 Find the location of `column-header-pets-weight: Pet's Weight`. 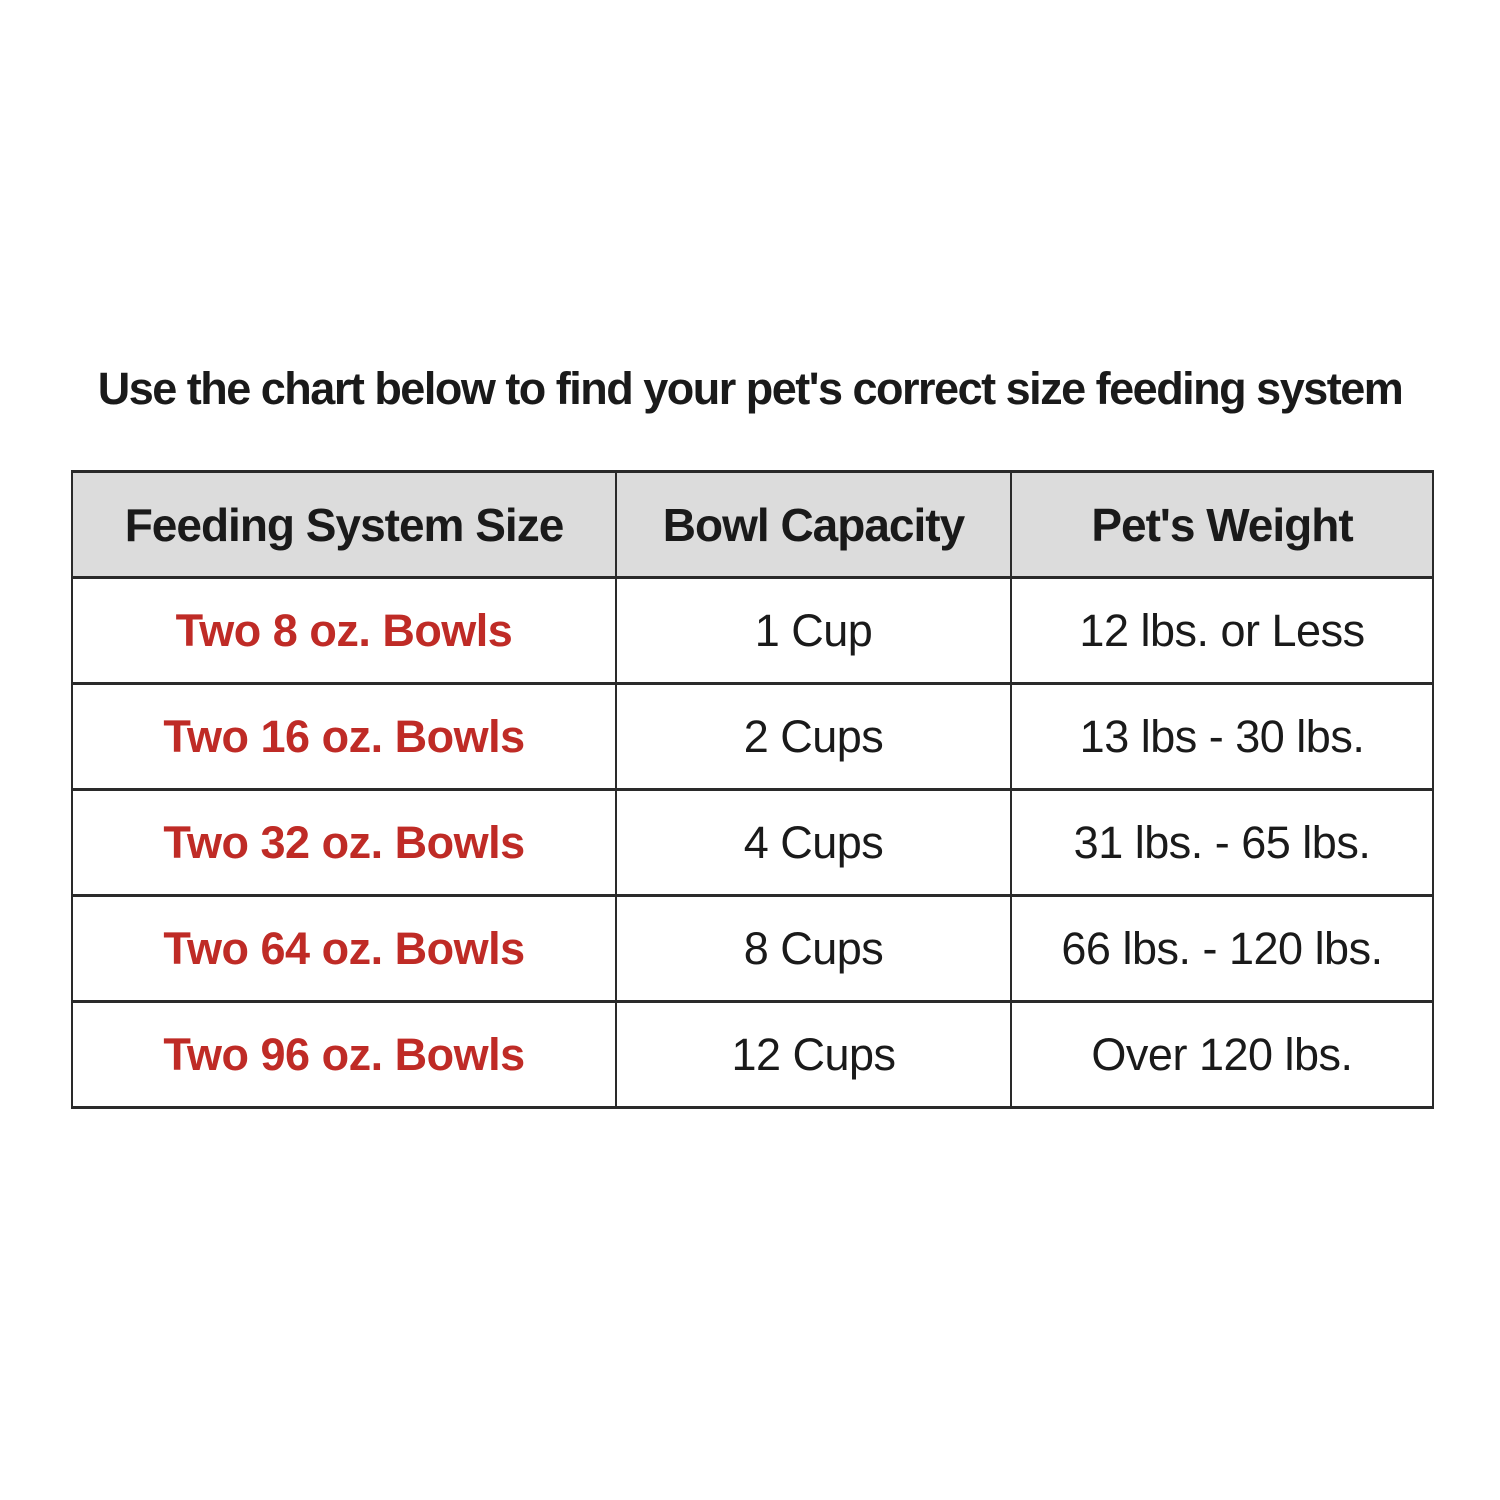

column-header-pets-weight: Pet's Weight is located at coordinates (1222, 524).